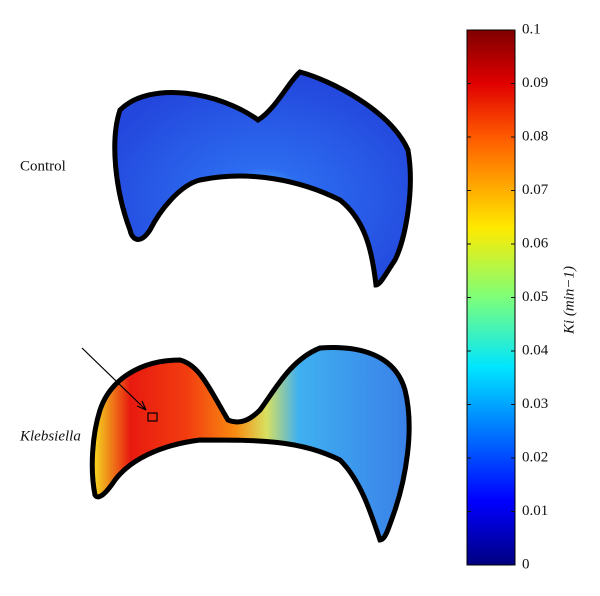 This screenshot has height=596, width=600. Describe the element at coordinates (491, 297) in the screenshot. I see `colorbar` at that location.